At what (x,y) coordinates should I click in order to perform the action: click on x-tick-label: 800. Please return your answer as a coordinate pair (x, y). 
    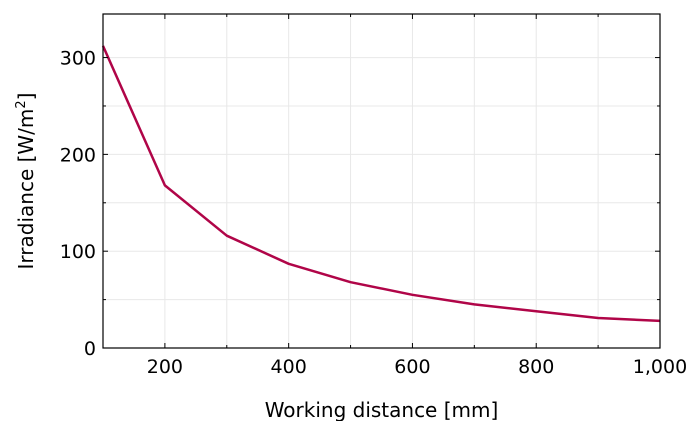
    Looking at the image, I should click on (536, 367).